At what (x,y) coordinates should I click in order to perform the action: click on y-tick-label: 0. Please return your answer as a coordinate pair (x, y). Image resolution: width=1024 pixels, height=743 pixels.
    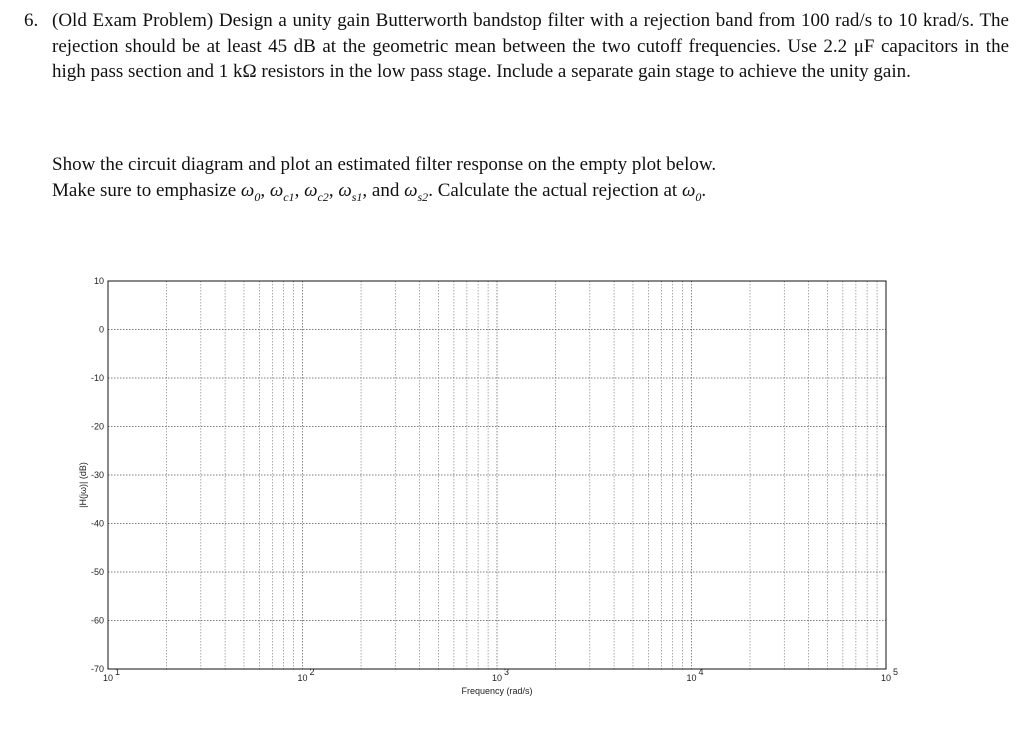
    Looking at the image, I should click on (101, 330).